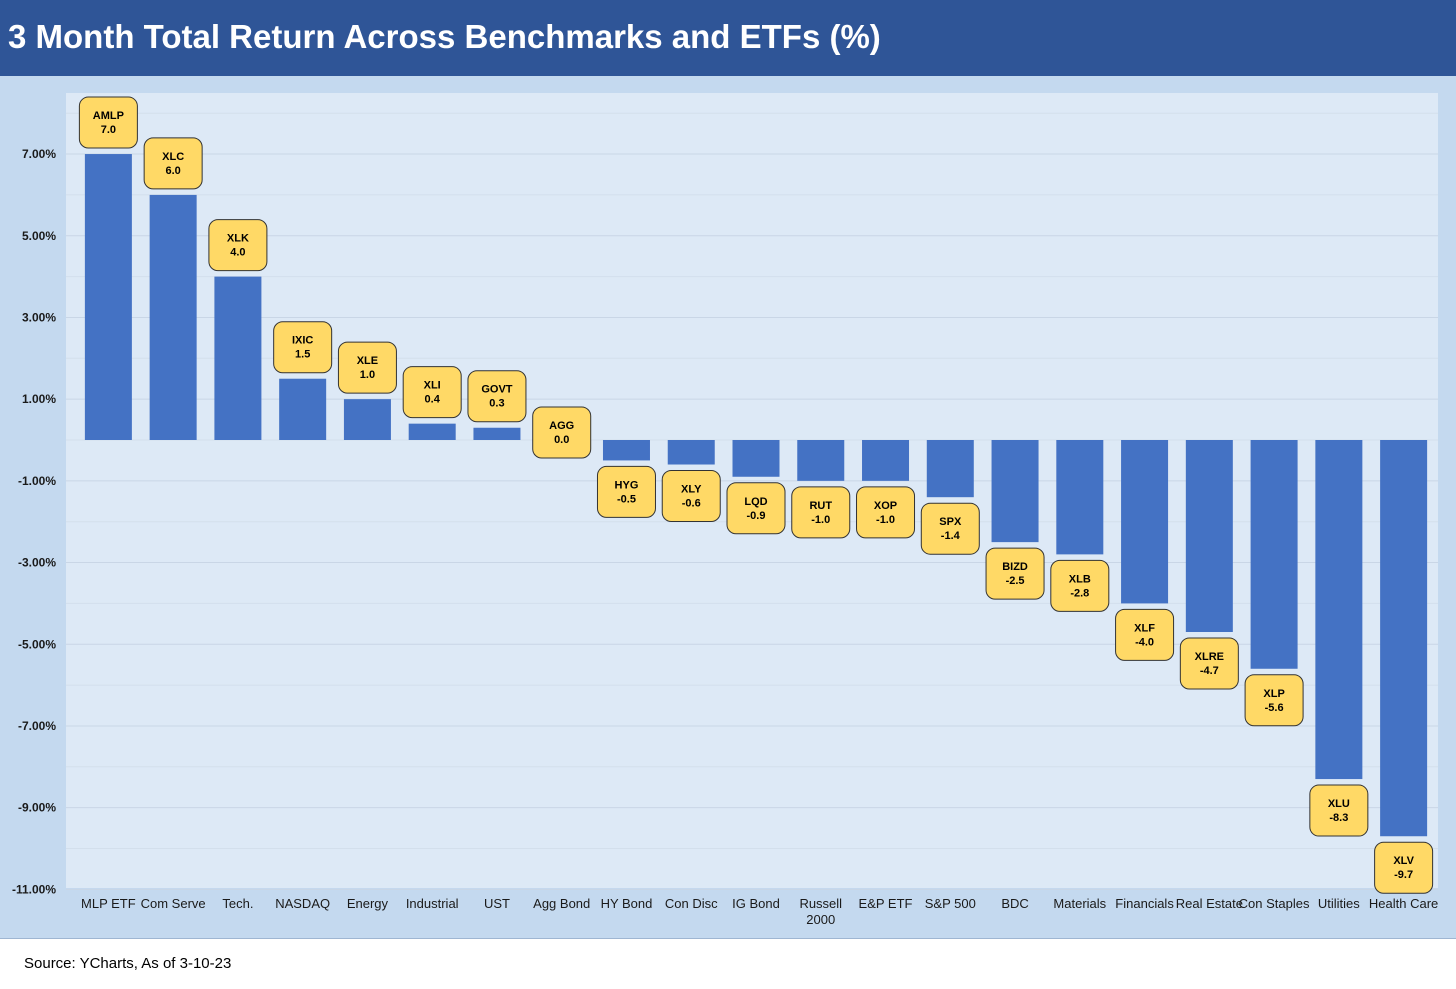  I want to click on category-label: Tech., so click(237, 903).